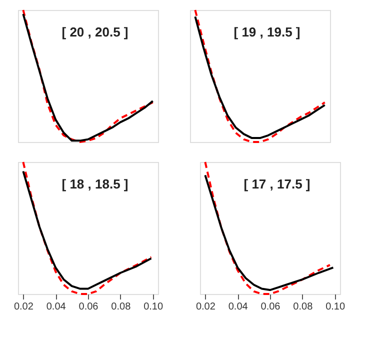 The image size is (368, 354). I want to click on annotation: [ 18 , 18.5 ], so click(95, 184).